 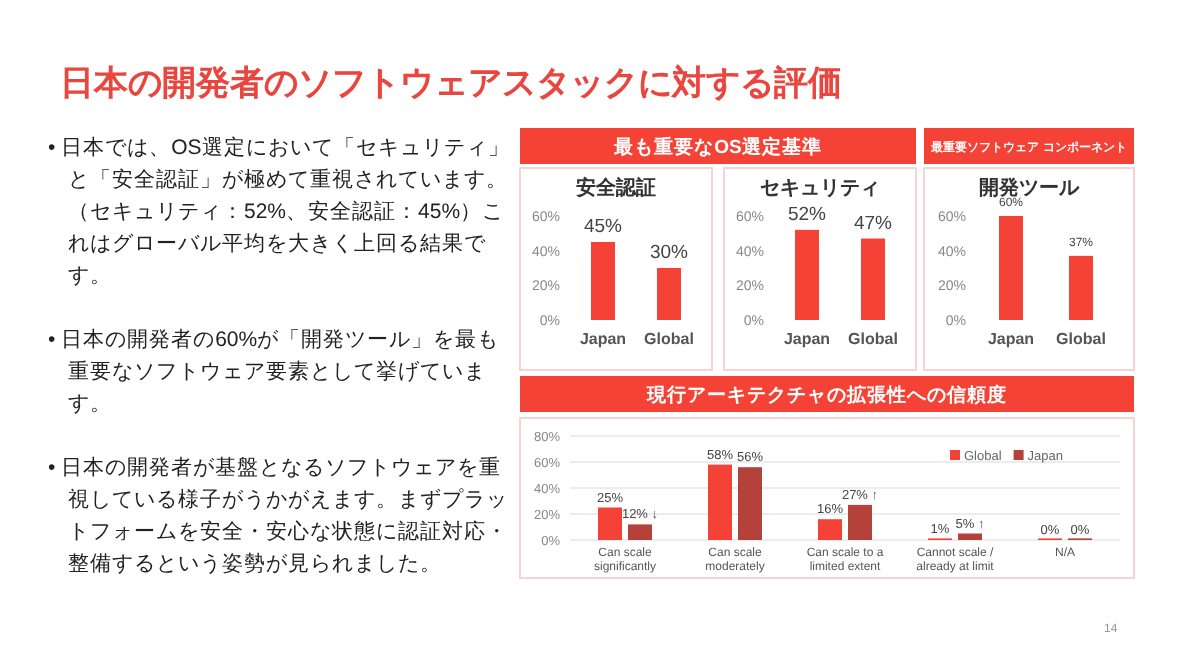 I want to click on chart-title: 安全認証, so click(x=616, y=188).